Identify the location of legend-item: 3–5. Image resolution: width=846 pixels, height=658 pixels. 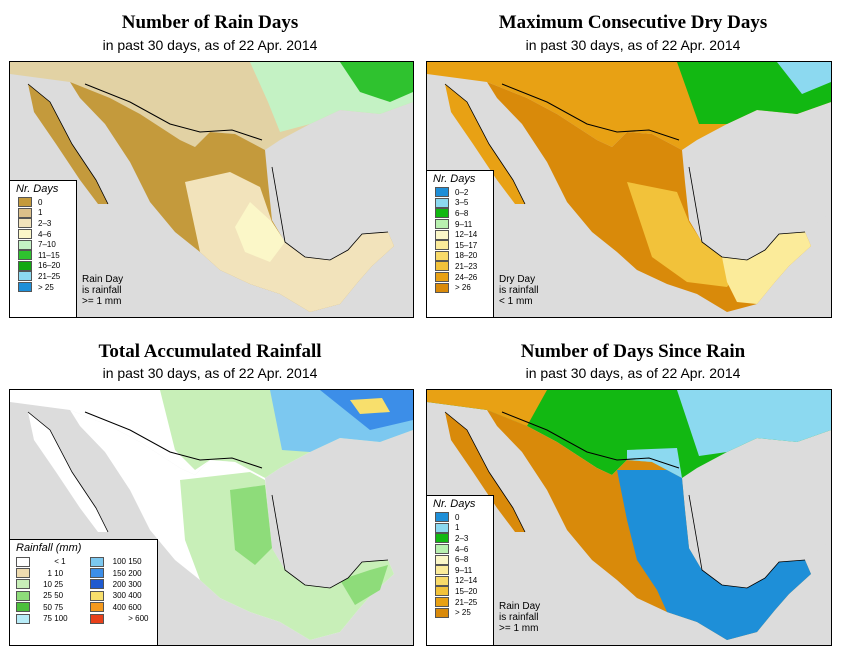
(460, 203).